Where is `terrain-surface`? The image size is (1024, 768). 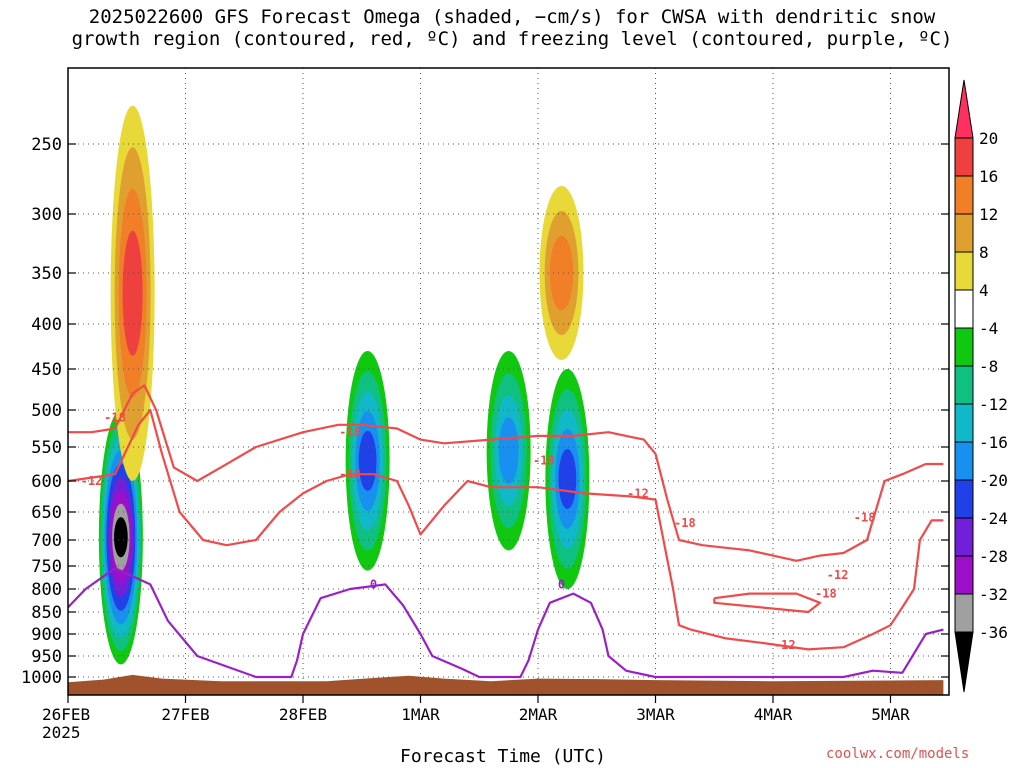
terrain-surface is located at coordinates (506, 684).